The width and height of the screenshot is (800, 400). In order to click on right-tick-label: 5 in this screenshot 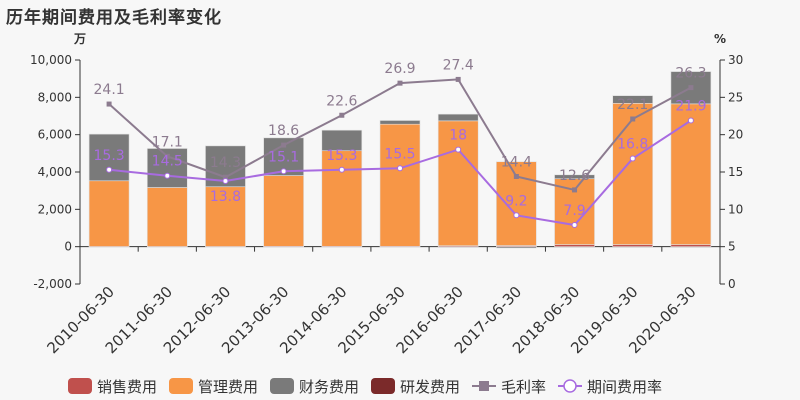, I will do `click(732, 247)`.